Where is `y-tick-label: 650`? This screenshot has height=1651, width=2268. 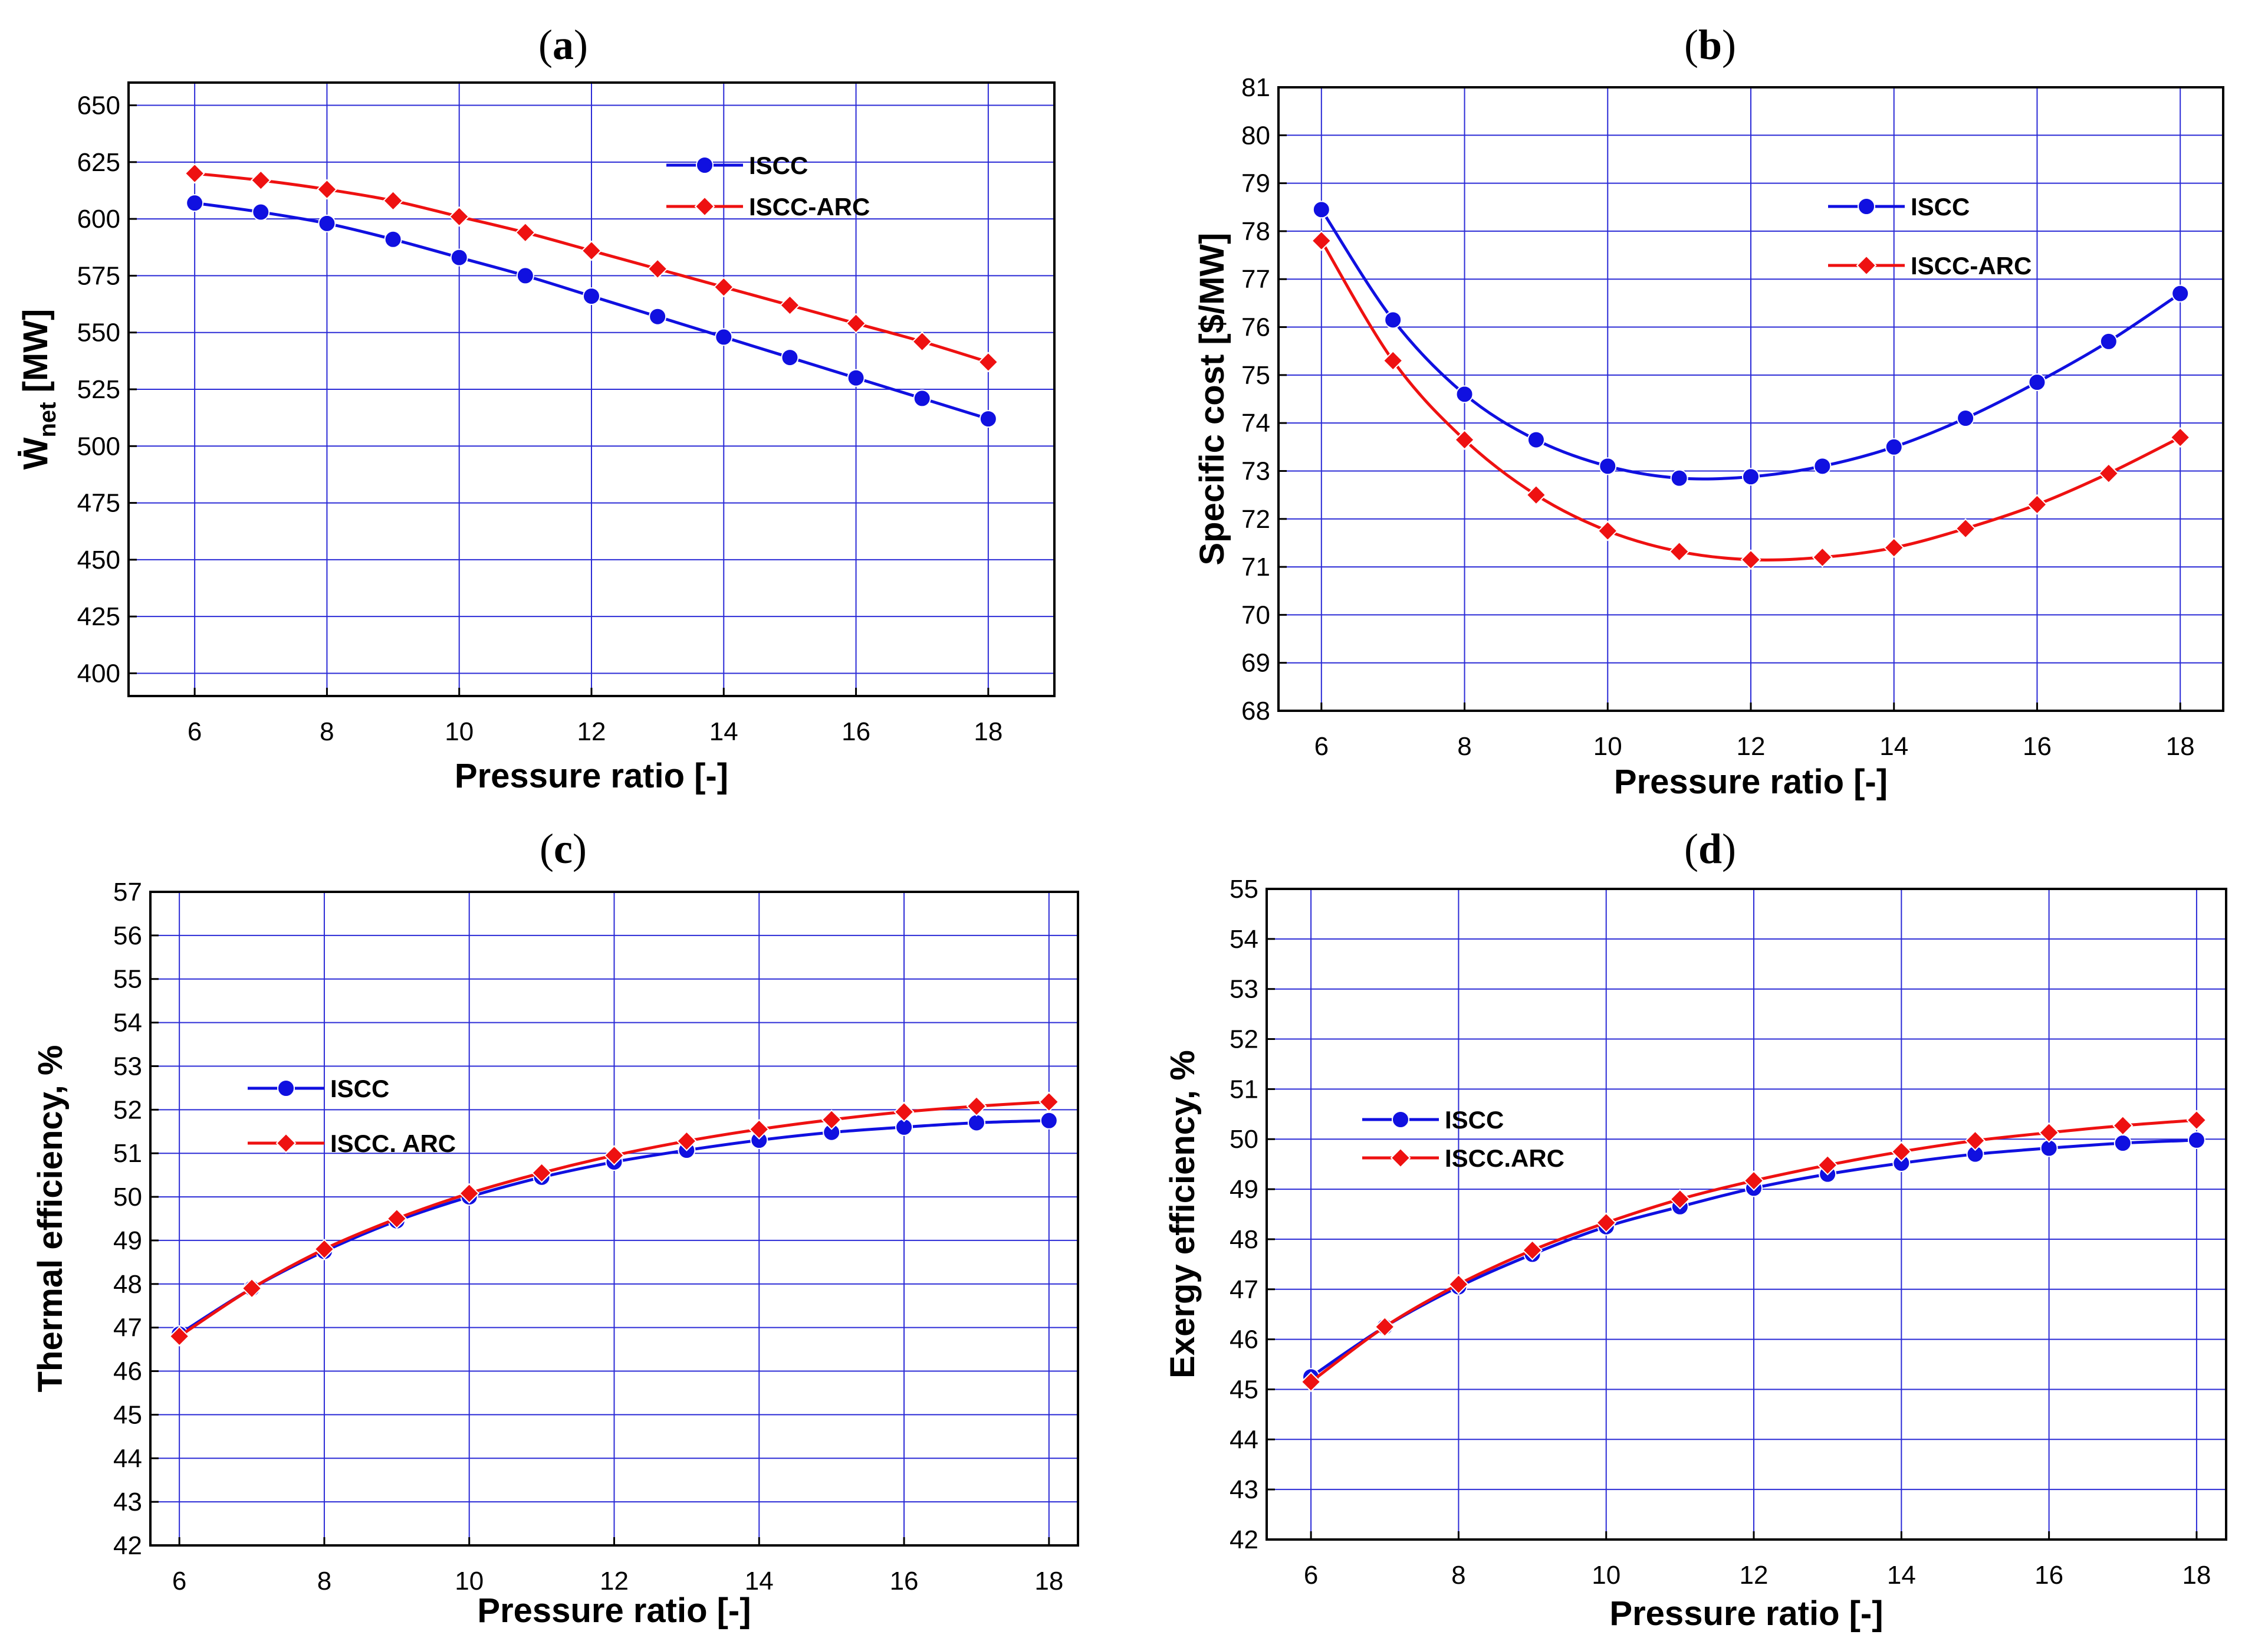 y-tick-label: 650 is located at coordinates (98, 105).